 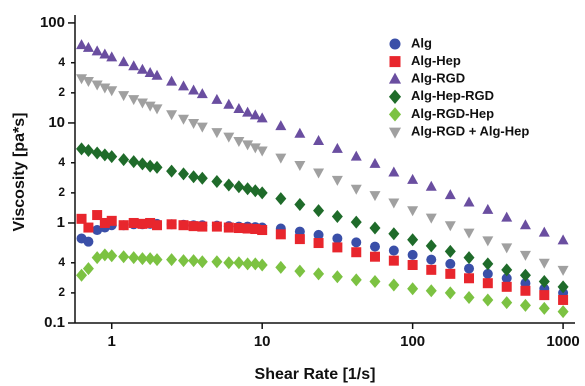 What do you see at coordinates (262, 341) in the screenshot?
I see `x-tick-label: 10` at bounding box center [262, 341].